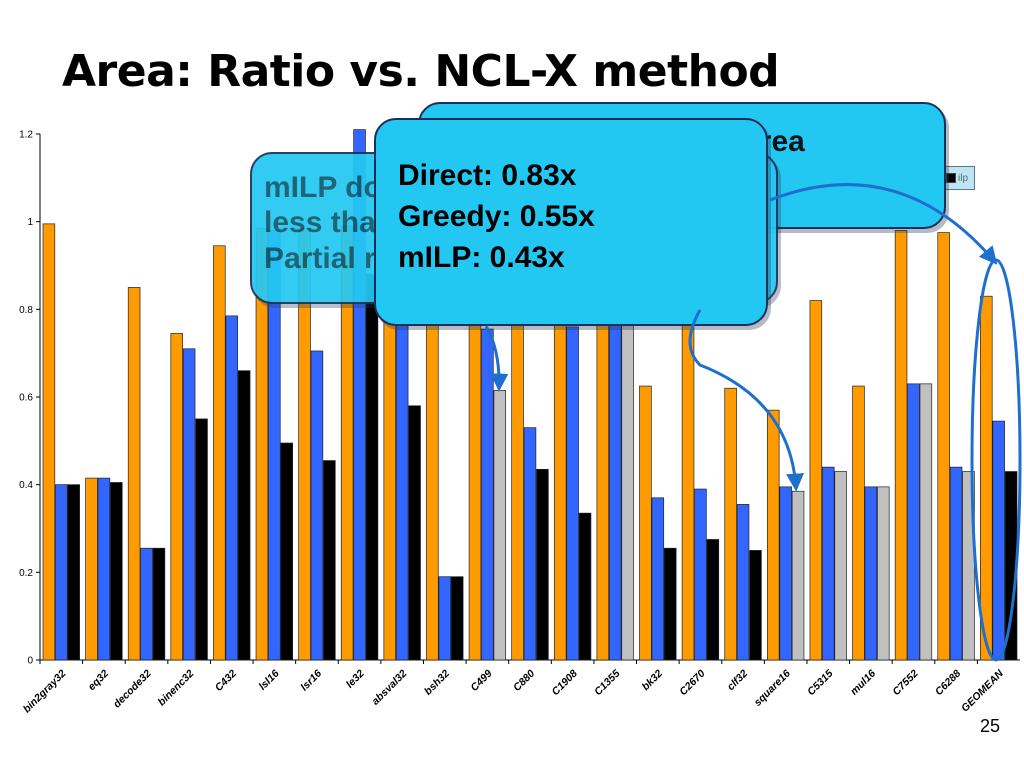 The image size is (1024, 768). I want to click on callout-geomean-summary: Direct: 0.83x Greedy: 0.55x mILP: 0.43x, so click(571, 222).